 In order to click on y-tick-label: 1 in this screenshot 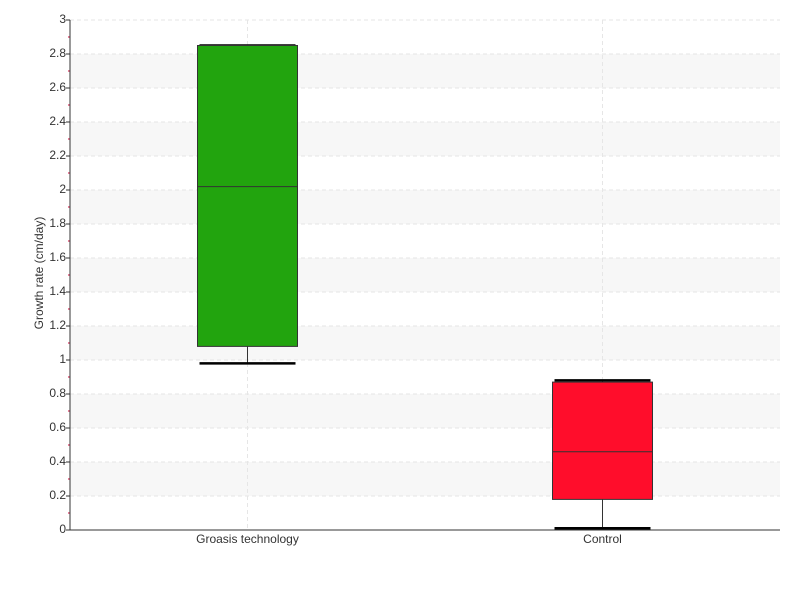, I will do `click(62, 359)`.